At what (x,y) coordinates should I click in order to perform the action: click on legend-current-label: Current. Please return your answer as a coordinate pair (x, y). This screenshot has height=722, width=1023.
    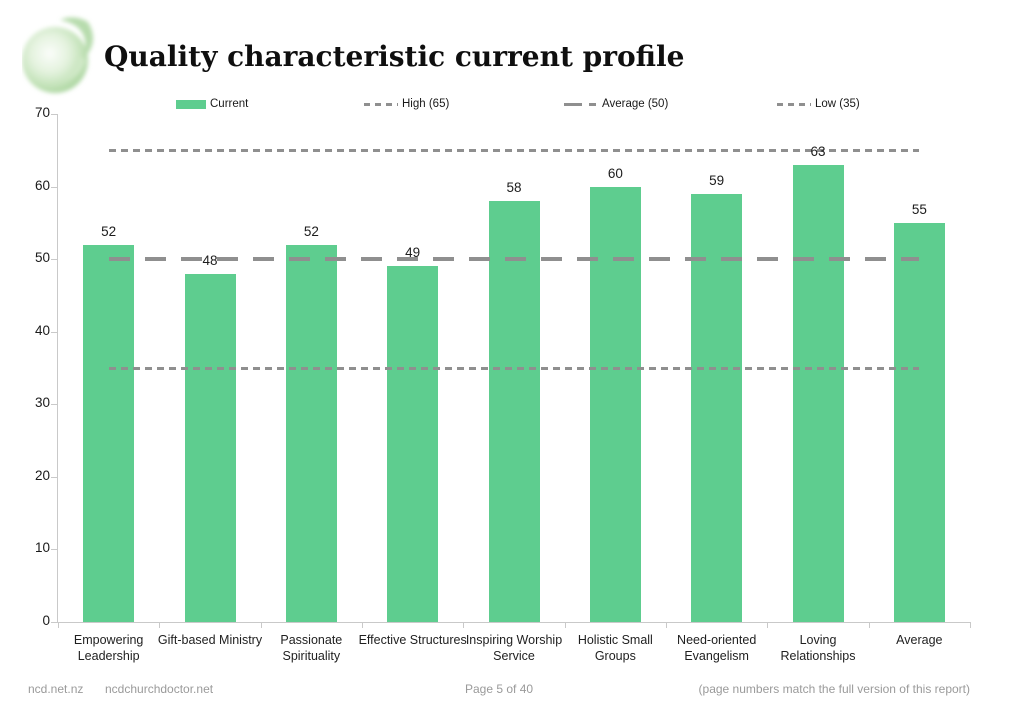
    Looking at the image, I should click on (229, 104).